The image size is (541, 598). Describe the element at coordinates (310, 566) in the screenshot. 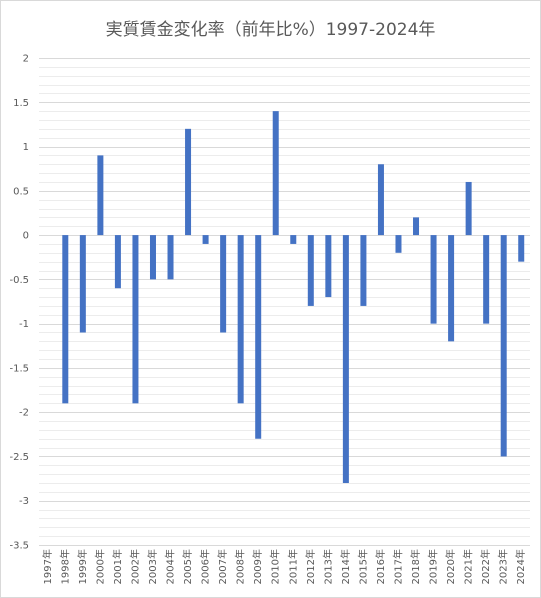

I see `x-tick-label: 2012年` at that location.